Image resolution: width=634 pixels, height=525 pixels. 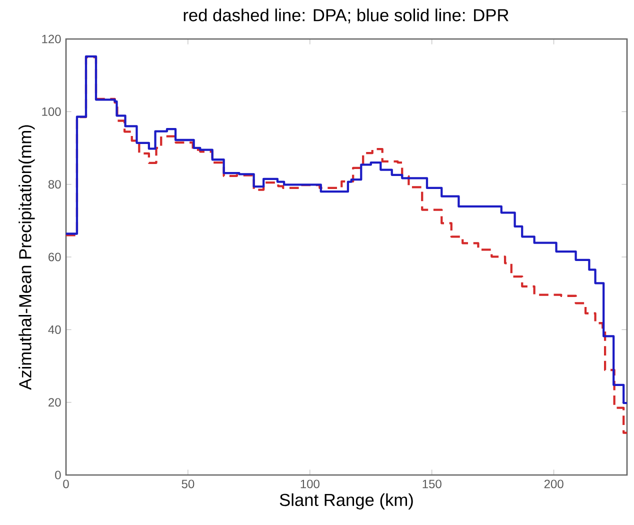 What do you see at coordinates (54, 402) in the screenshot?
I see `y-tick-label: 20` at bounding box center [54, 402].